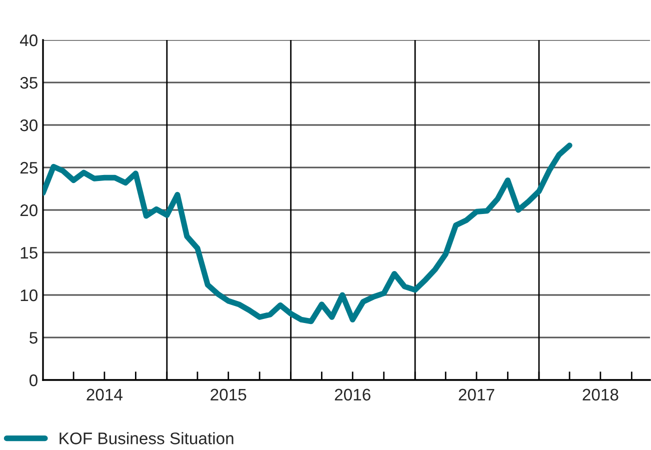 The image size is (651, 450). What do you see at coordinates (29, 40) in the screenshot?
I see `y-tick-label: 40` at bounding box center [29, 40].